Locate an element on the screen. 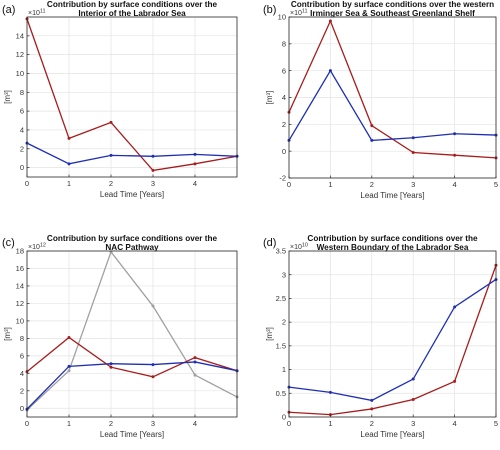  plot-area is located at coordinates (132, 97).